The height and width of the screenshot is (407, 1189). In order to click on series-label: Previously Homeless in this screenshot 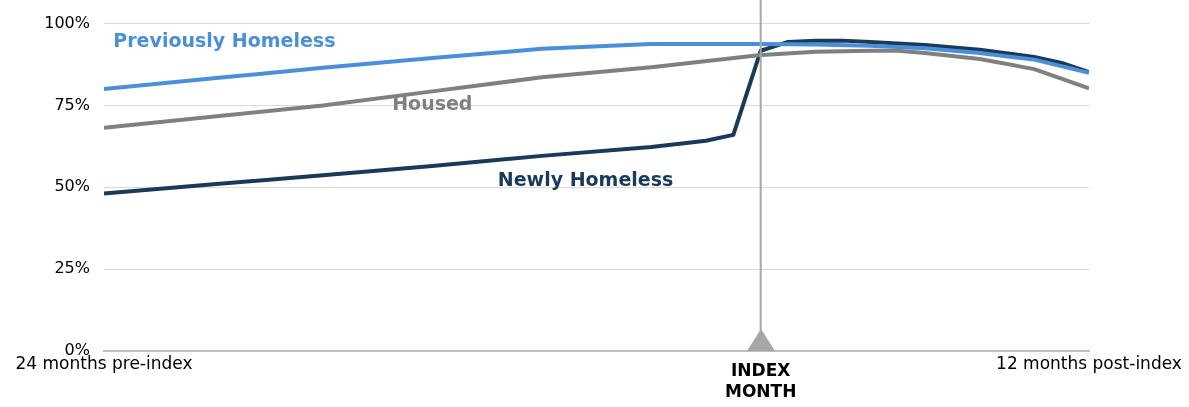, I will do `click(224, 39)`.